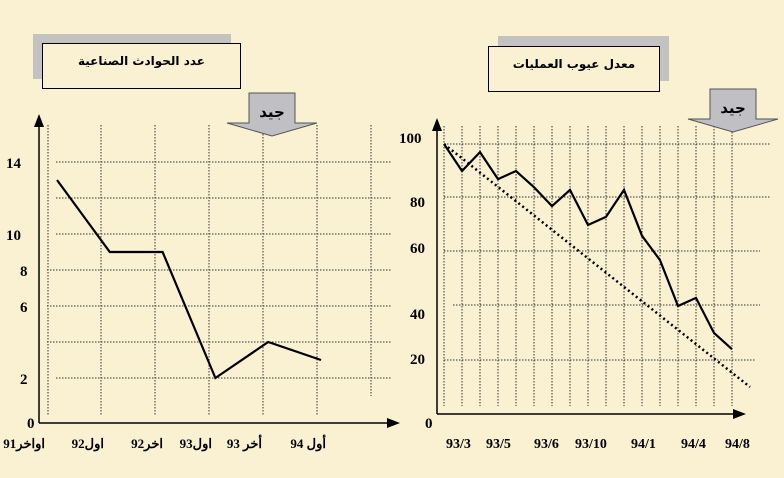  What do you see at coordinates (417, 249) in the screenshot?
I see `right-y-tick-label: 60` at bounding box center [417, 249].